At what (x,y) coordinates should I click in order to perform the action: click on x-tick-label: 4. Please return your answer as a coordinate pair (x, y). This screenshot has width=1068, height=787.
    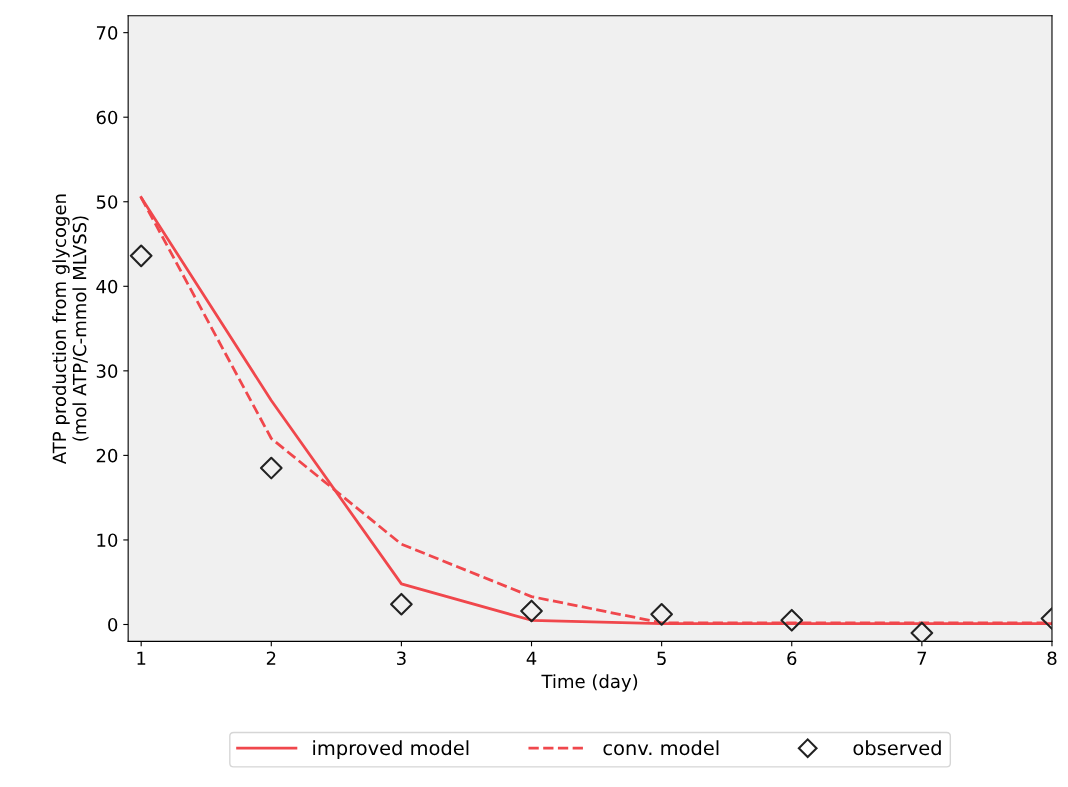
    Looking at the image, I should click on (531, 658).